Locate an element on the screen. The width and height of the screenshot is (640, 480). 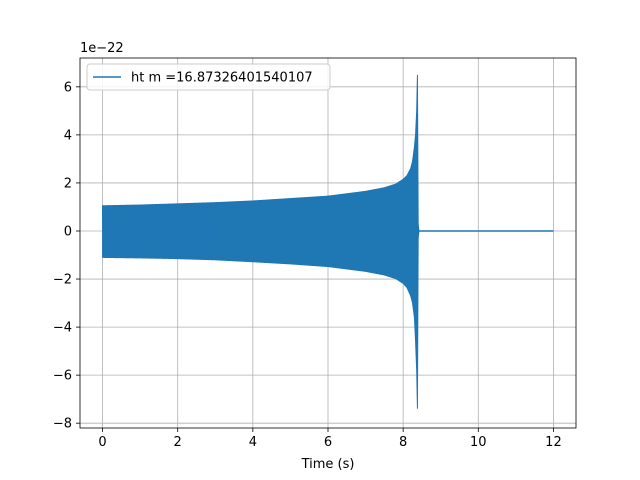
x-tick-label: 0 is located at coordinates (102, 442).